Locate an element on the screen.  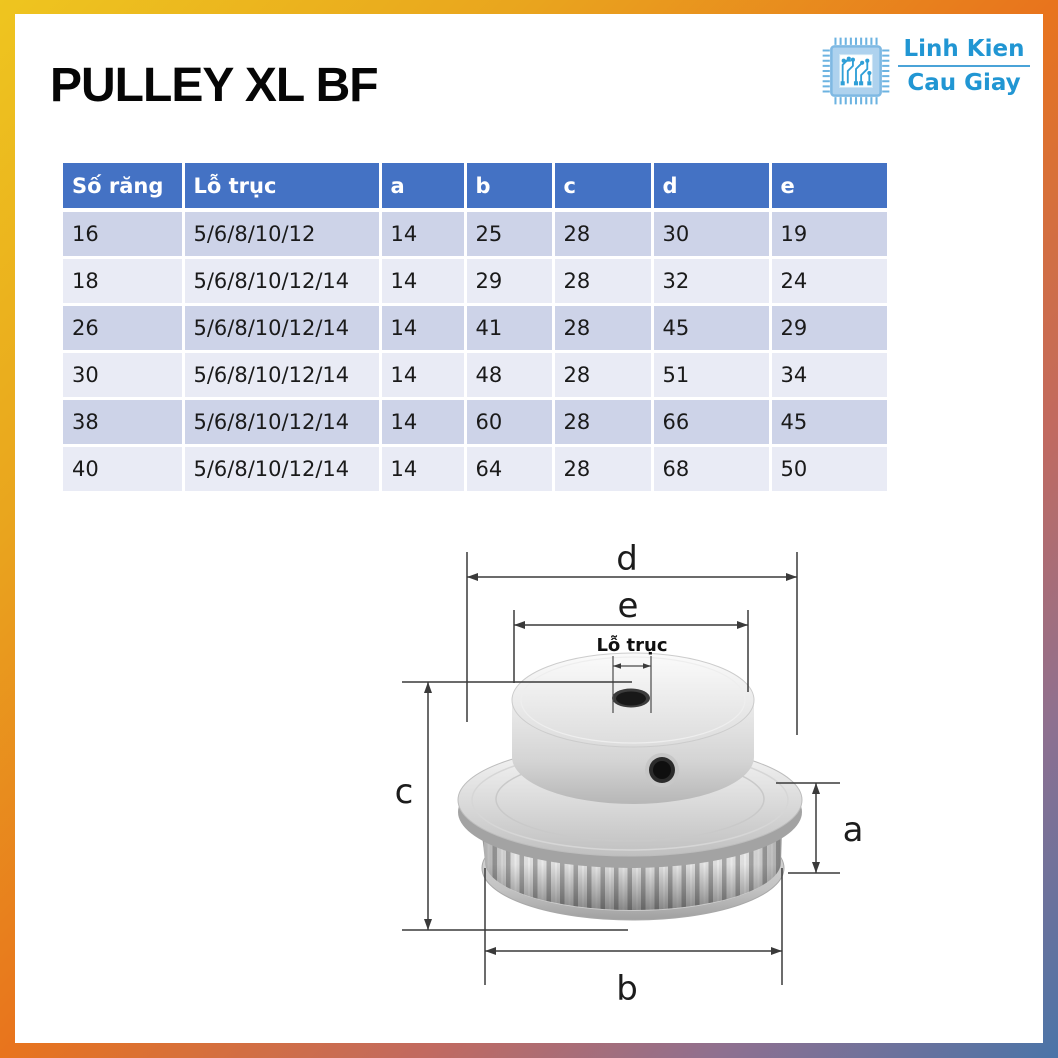
table-cell: 38 is located at coordinates (124, 422).